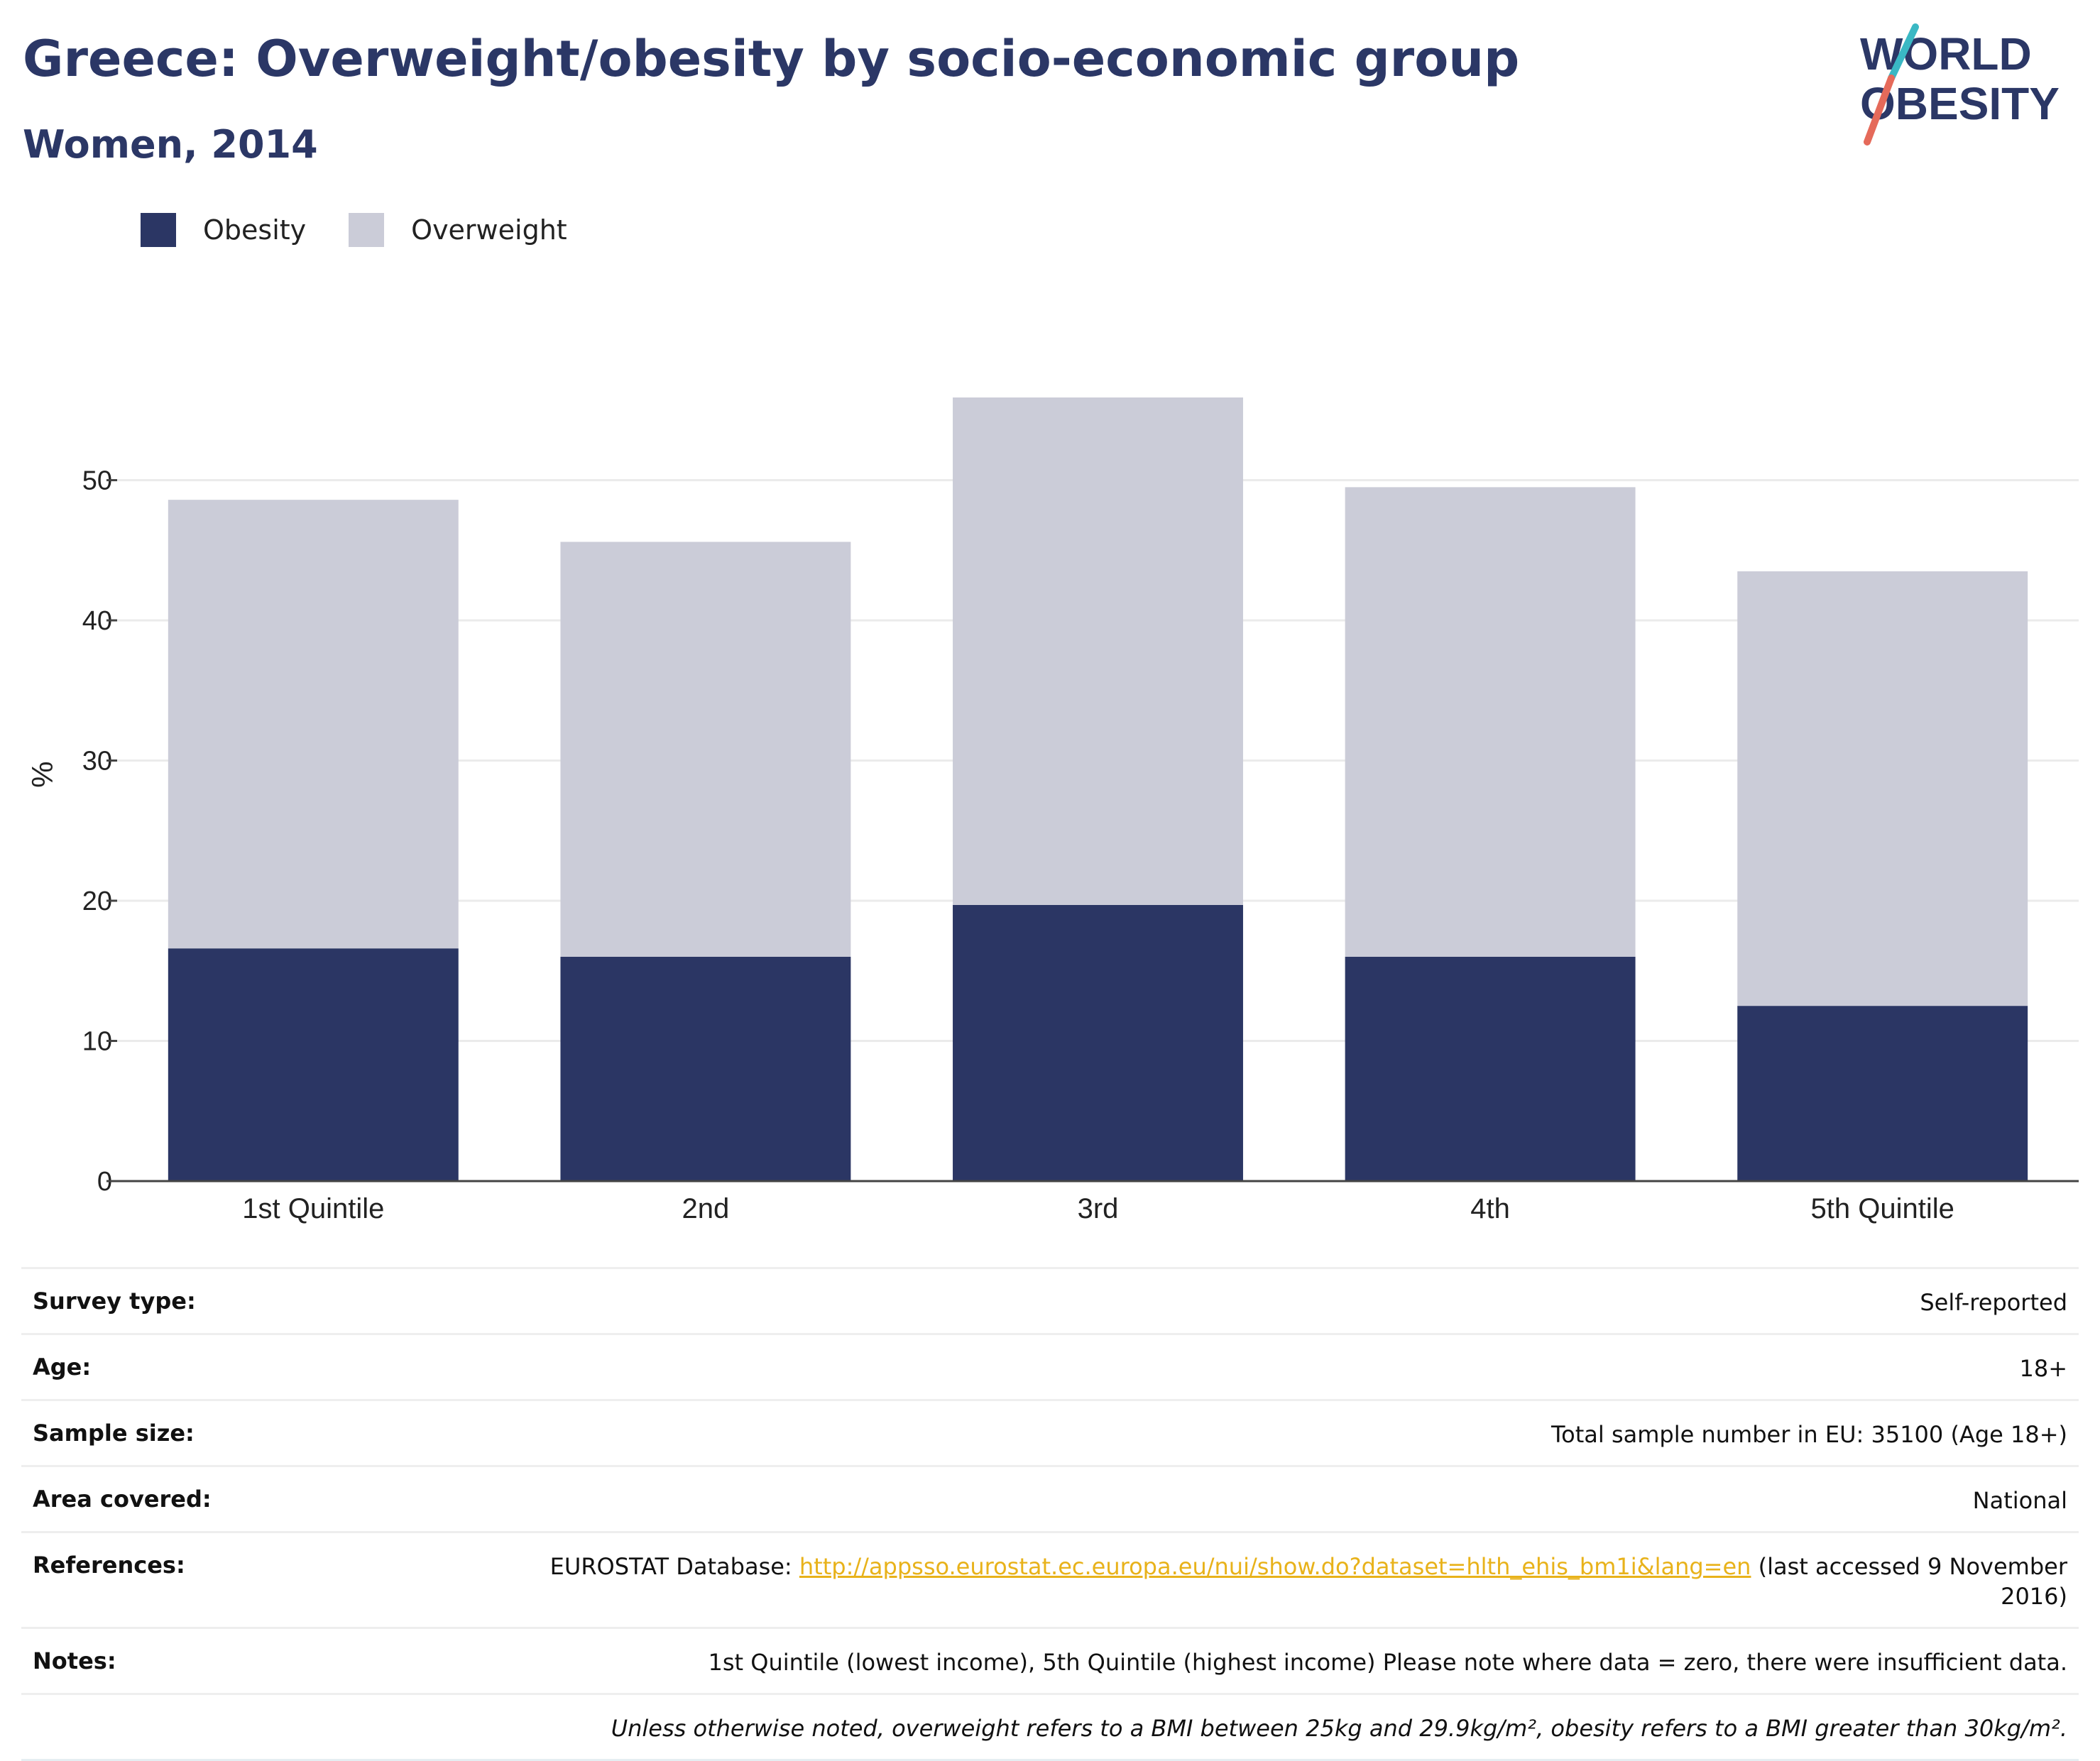  Describe the element at coordinates (1993, 1303) in the screenshot. I see `survey-type-value: Self-reported` at that location.